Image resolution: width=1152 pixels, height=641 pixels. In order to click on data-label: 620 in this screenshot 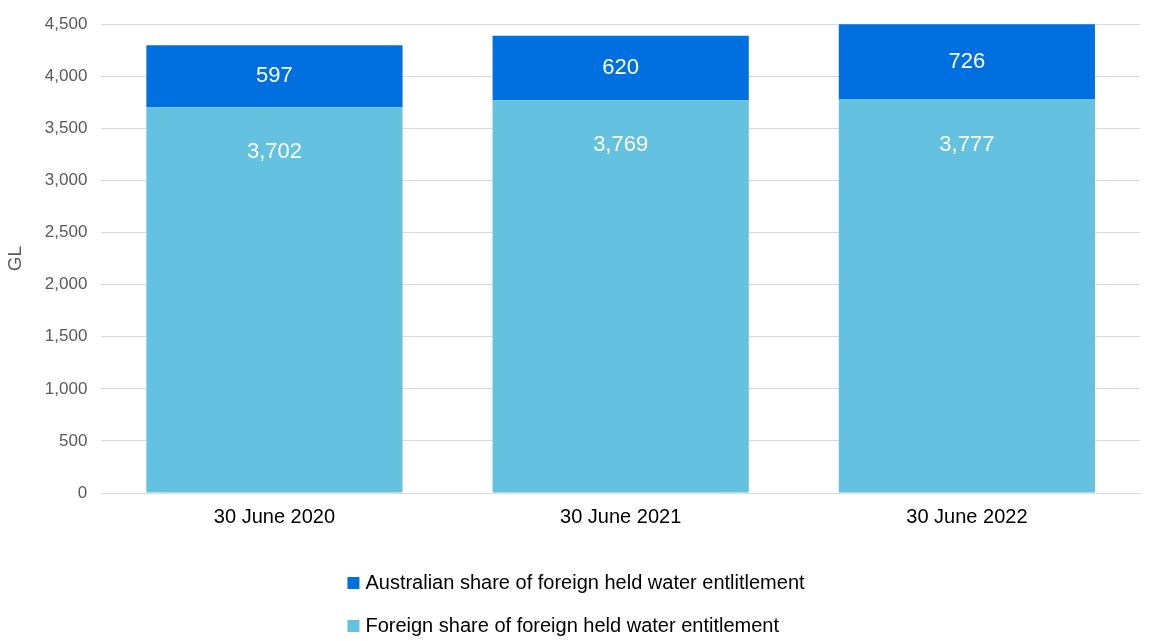, I will do `click(621, 67)`.